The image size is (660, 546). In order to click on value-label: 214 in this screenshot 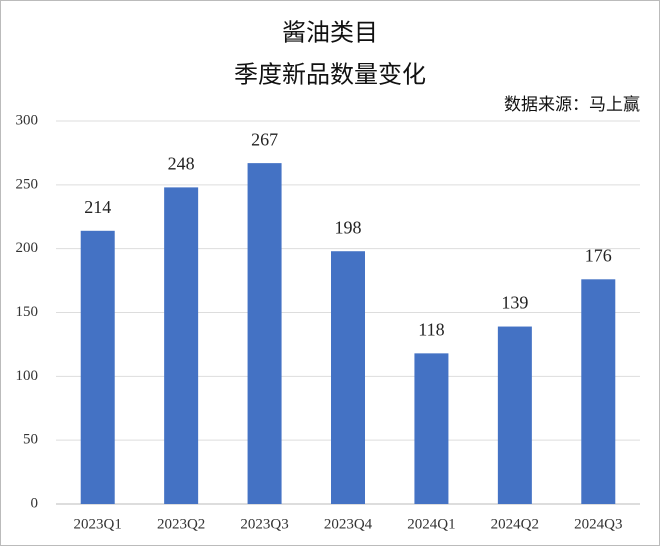, I will do `click(97, 207)`.